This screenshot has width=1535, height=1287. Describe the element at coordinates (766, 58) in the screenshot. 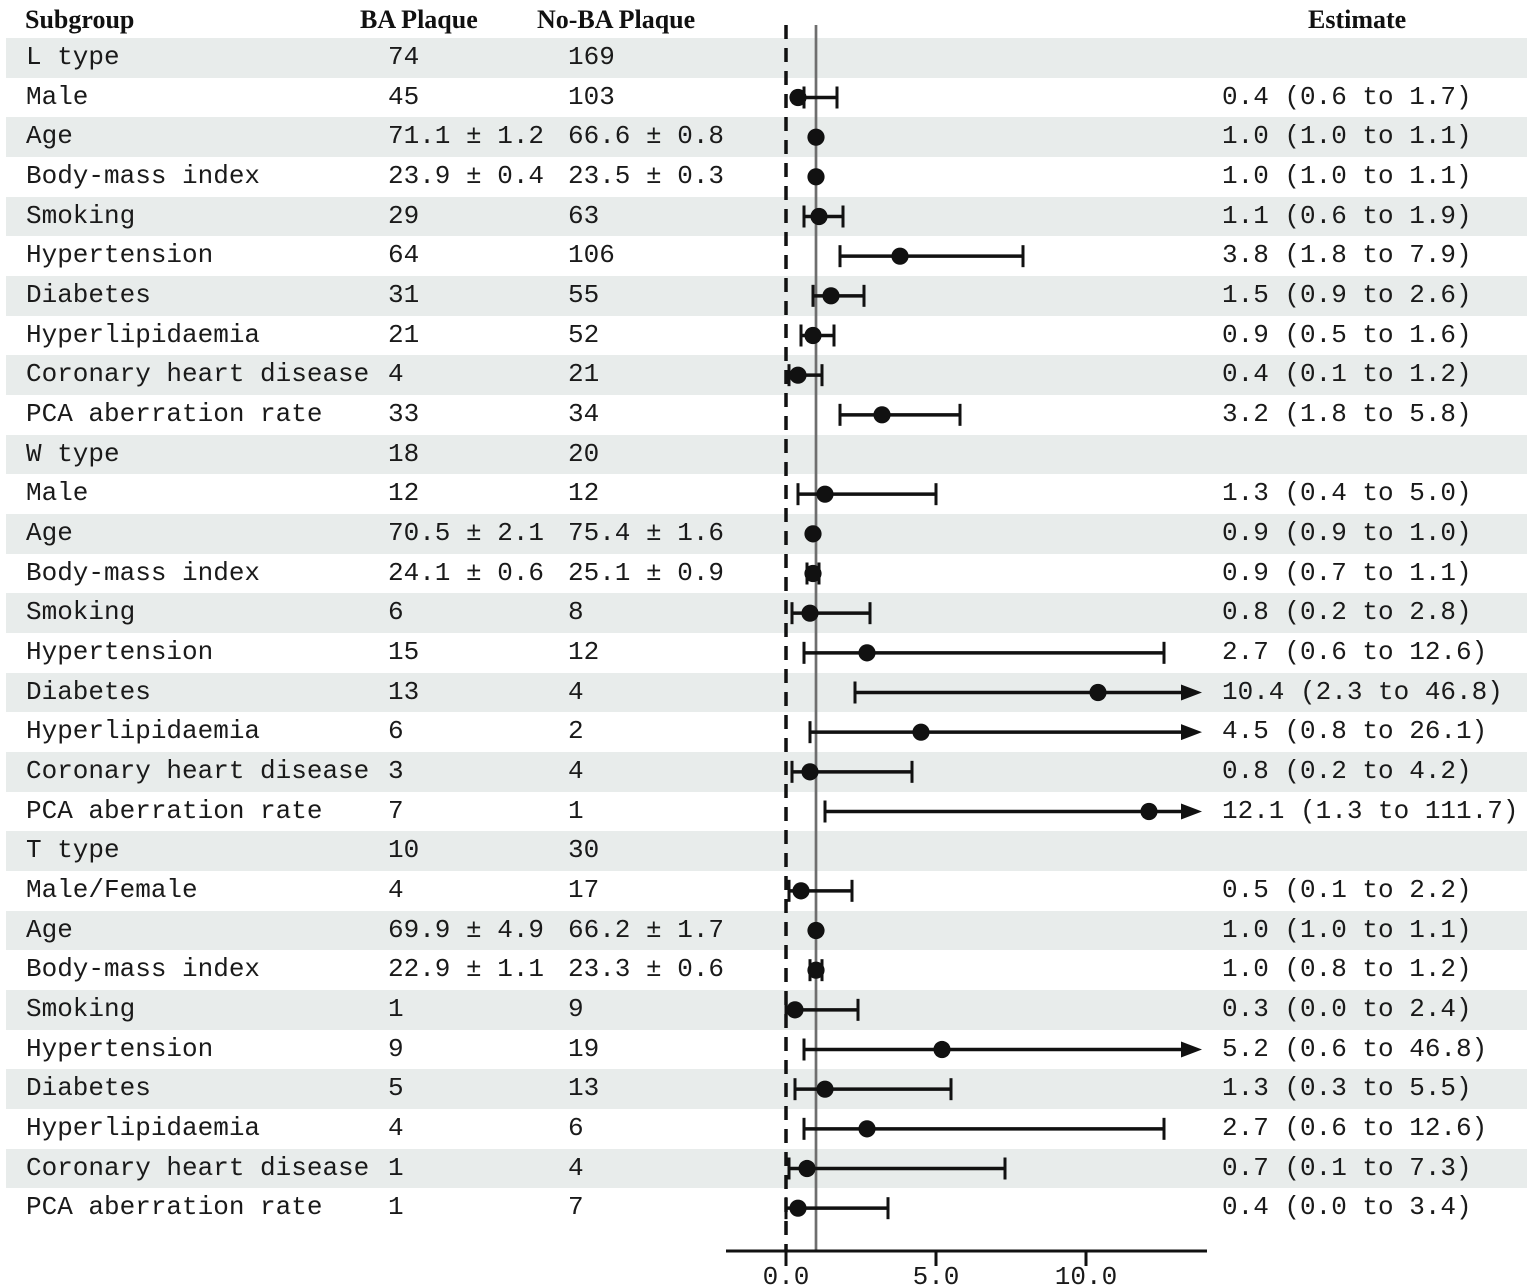

I see `table-row: L type 74 169` at that location.